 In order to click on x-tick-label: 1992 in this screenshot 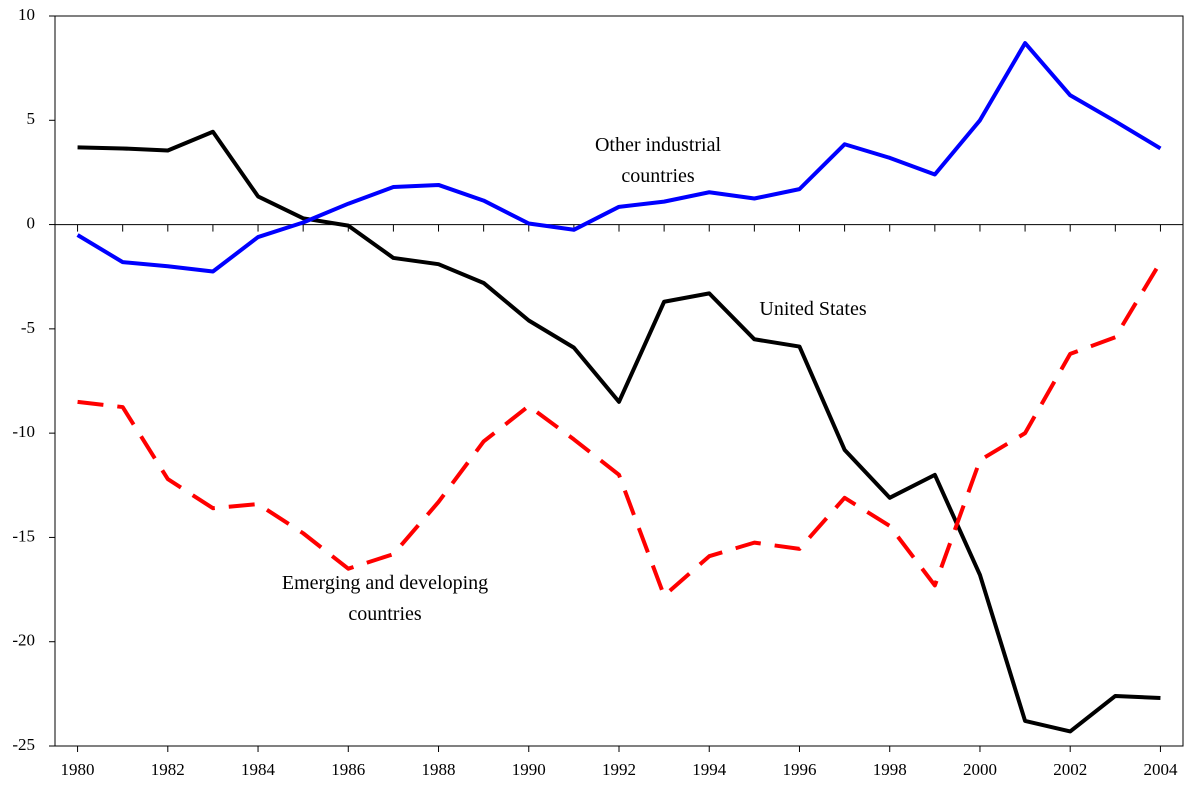, I will do `click(619, 769)`.